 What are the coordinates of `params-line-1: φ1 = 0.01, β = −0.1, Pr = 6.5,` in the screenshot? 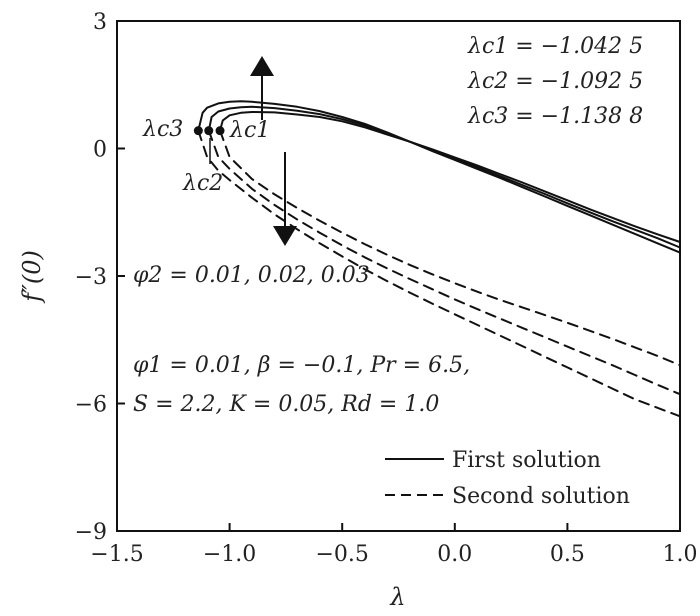 It's located at (301, 365).